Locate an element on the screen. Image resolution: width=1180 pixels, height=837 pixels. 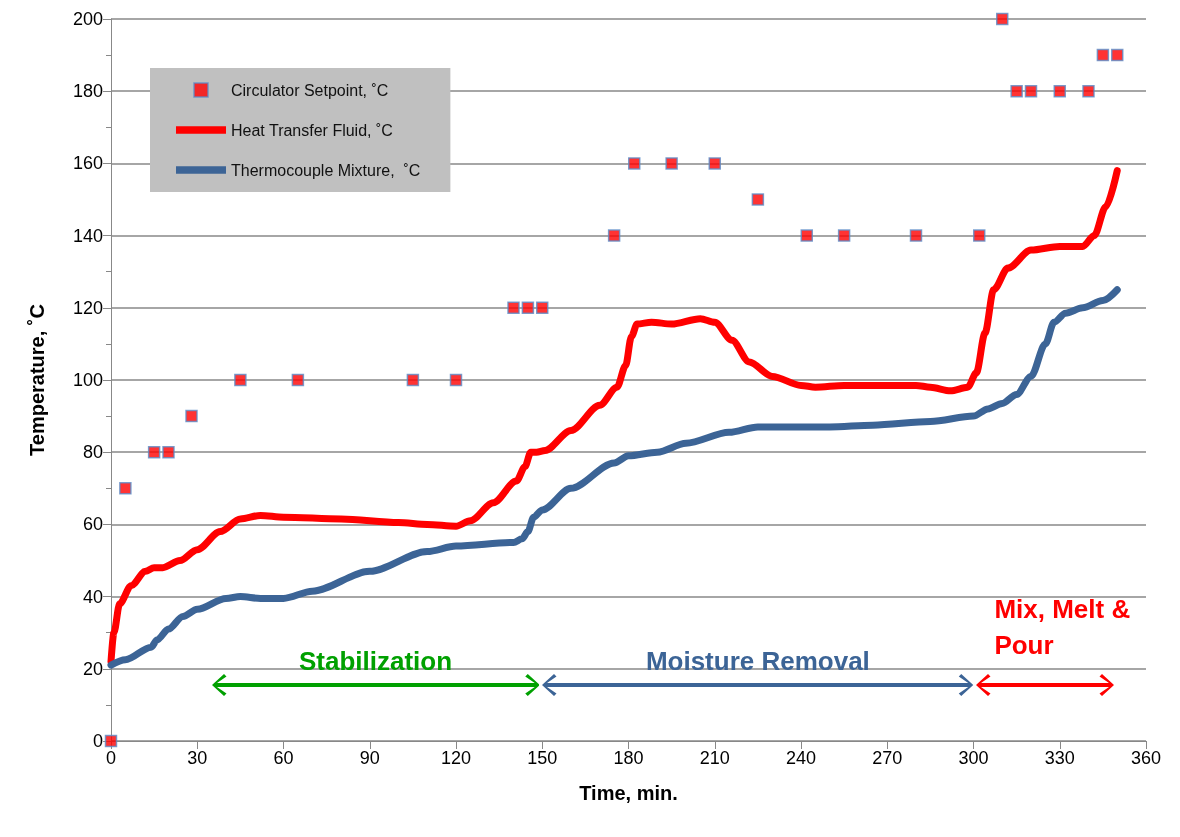
annotation: Mix, Melt & Pour is located at coordinates (1063, 628).